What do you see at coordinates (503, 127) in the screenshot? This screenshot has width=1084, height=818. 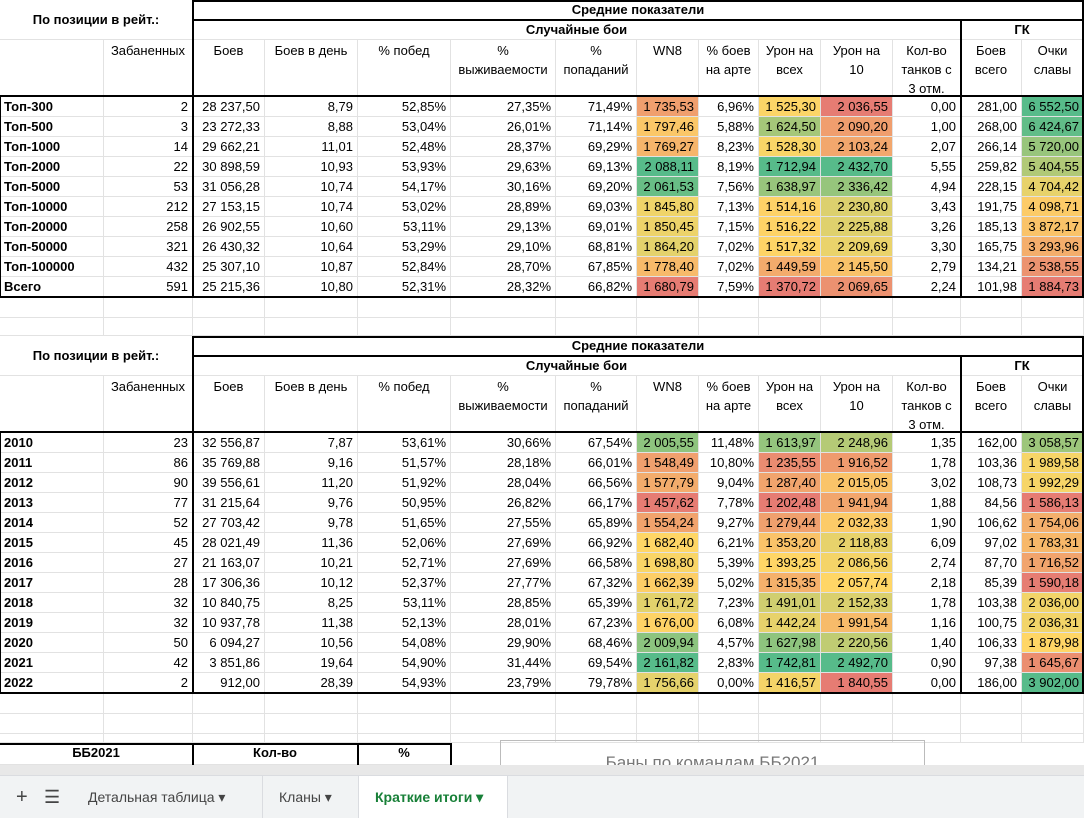 I see `value-cell: 26,01%` at bounding box center [503, 127].